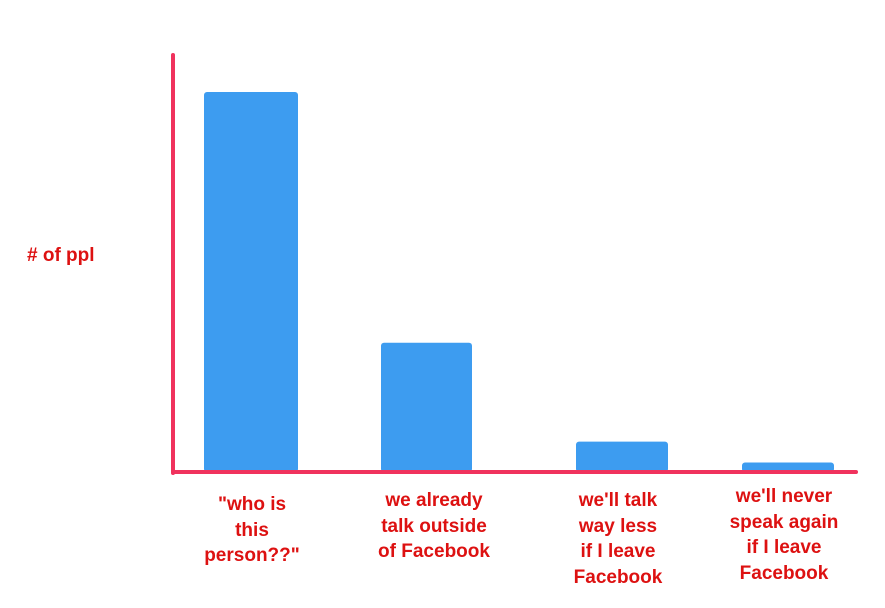 This screenshot has width=885, height=608. Describe the element at coordinates (434, 526) in the screenshot. I see `x-tick-label: we already talk outside of Facebook` at that location.